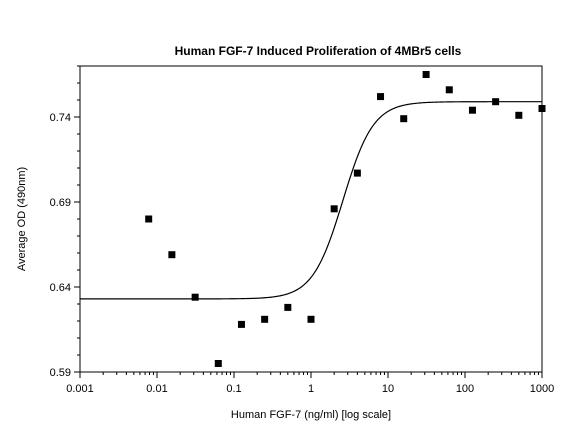 Image resolution: width=569 pixels, height=435 pixels. Describe the element at coordinates (60, 373) in the screenshot. I see `y-tick-label: 0.59` at that location.